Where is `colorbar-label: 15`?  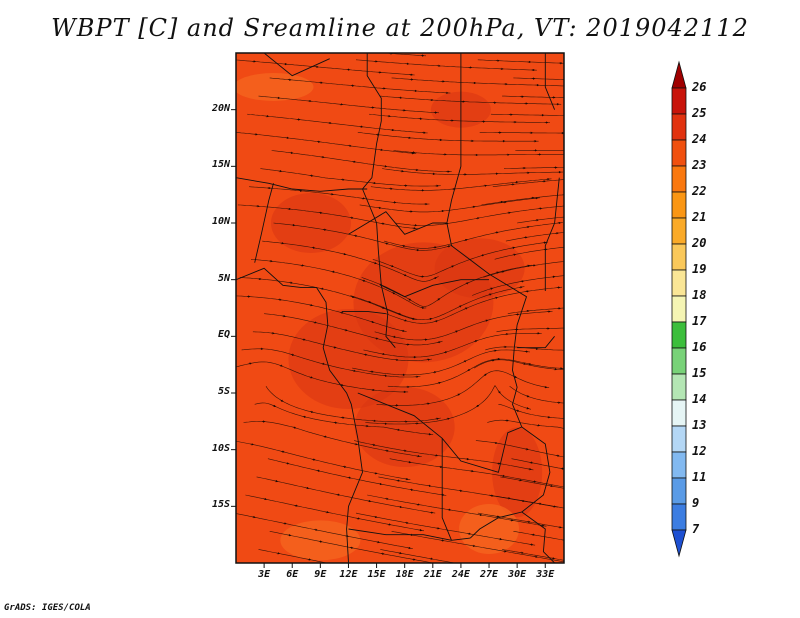 colorbar-label: 15 is located at coordinates (699, 373).